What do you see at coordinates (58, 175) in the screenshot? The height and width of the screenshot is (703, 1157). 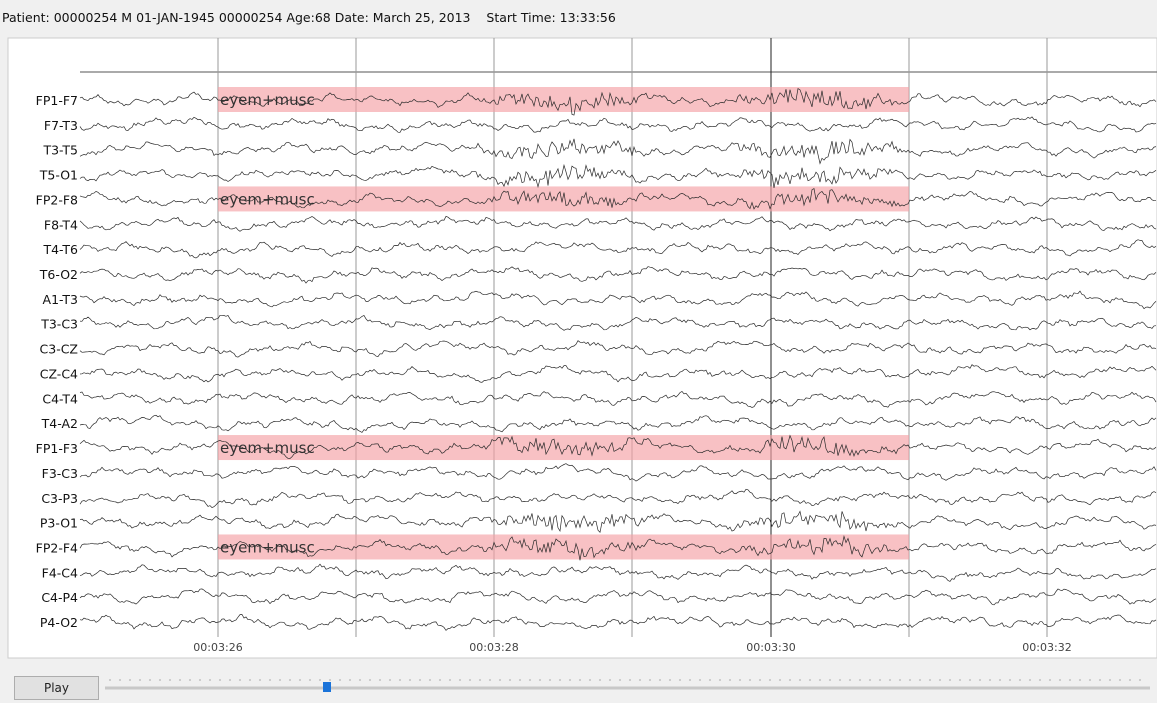 I see `channel-label: T5-O1` at bounding box center [58, 175].